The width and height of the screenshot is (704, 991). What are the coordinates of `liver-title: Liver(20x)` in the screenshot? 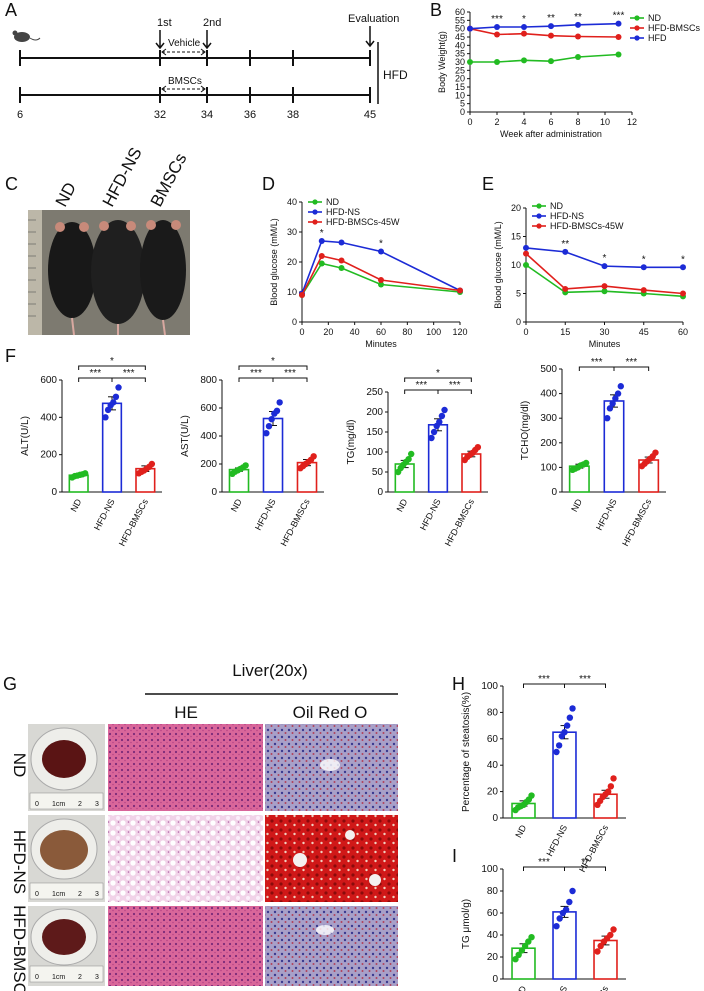 It's located at (270, 670).